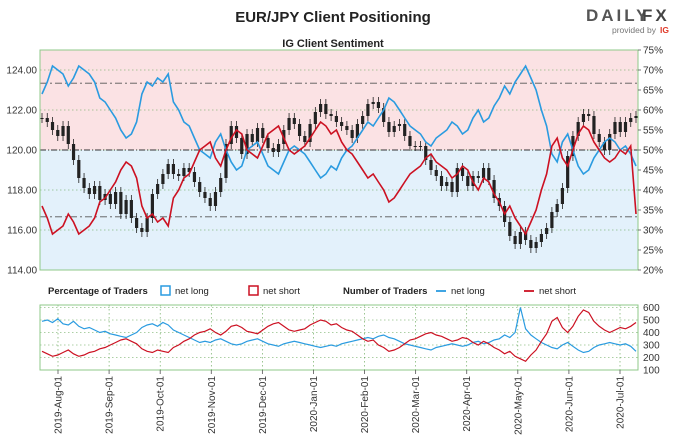 The width and height of the screenshot is (680, 446). I want to click on price-tick-label: 120.00, so click(21, 151).